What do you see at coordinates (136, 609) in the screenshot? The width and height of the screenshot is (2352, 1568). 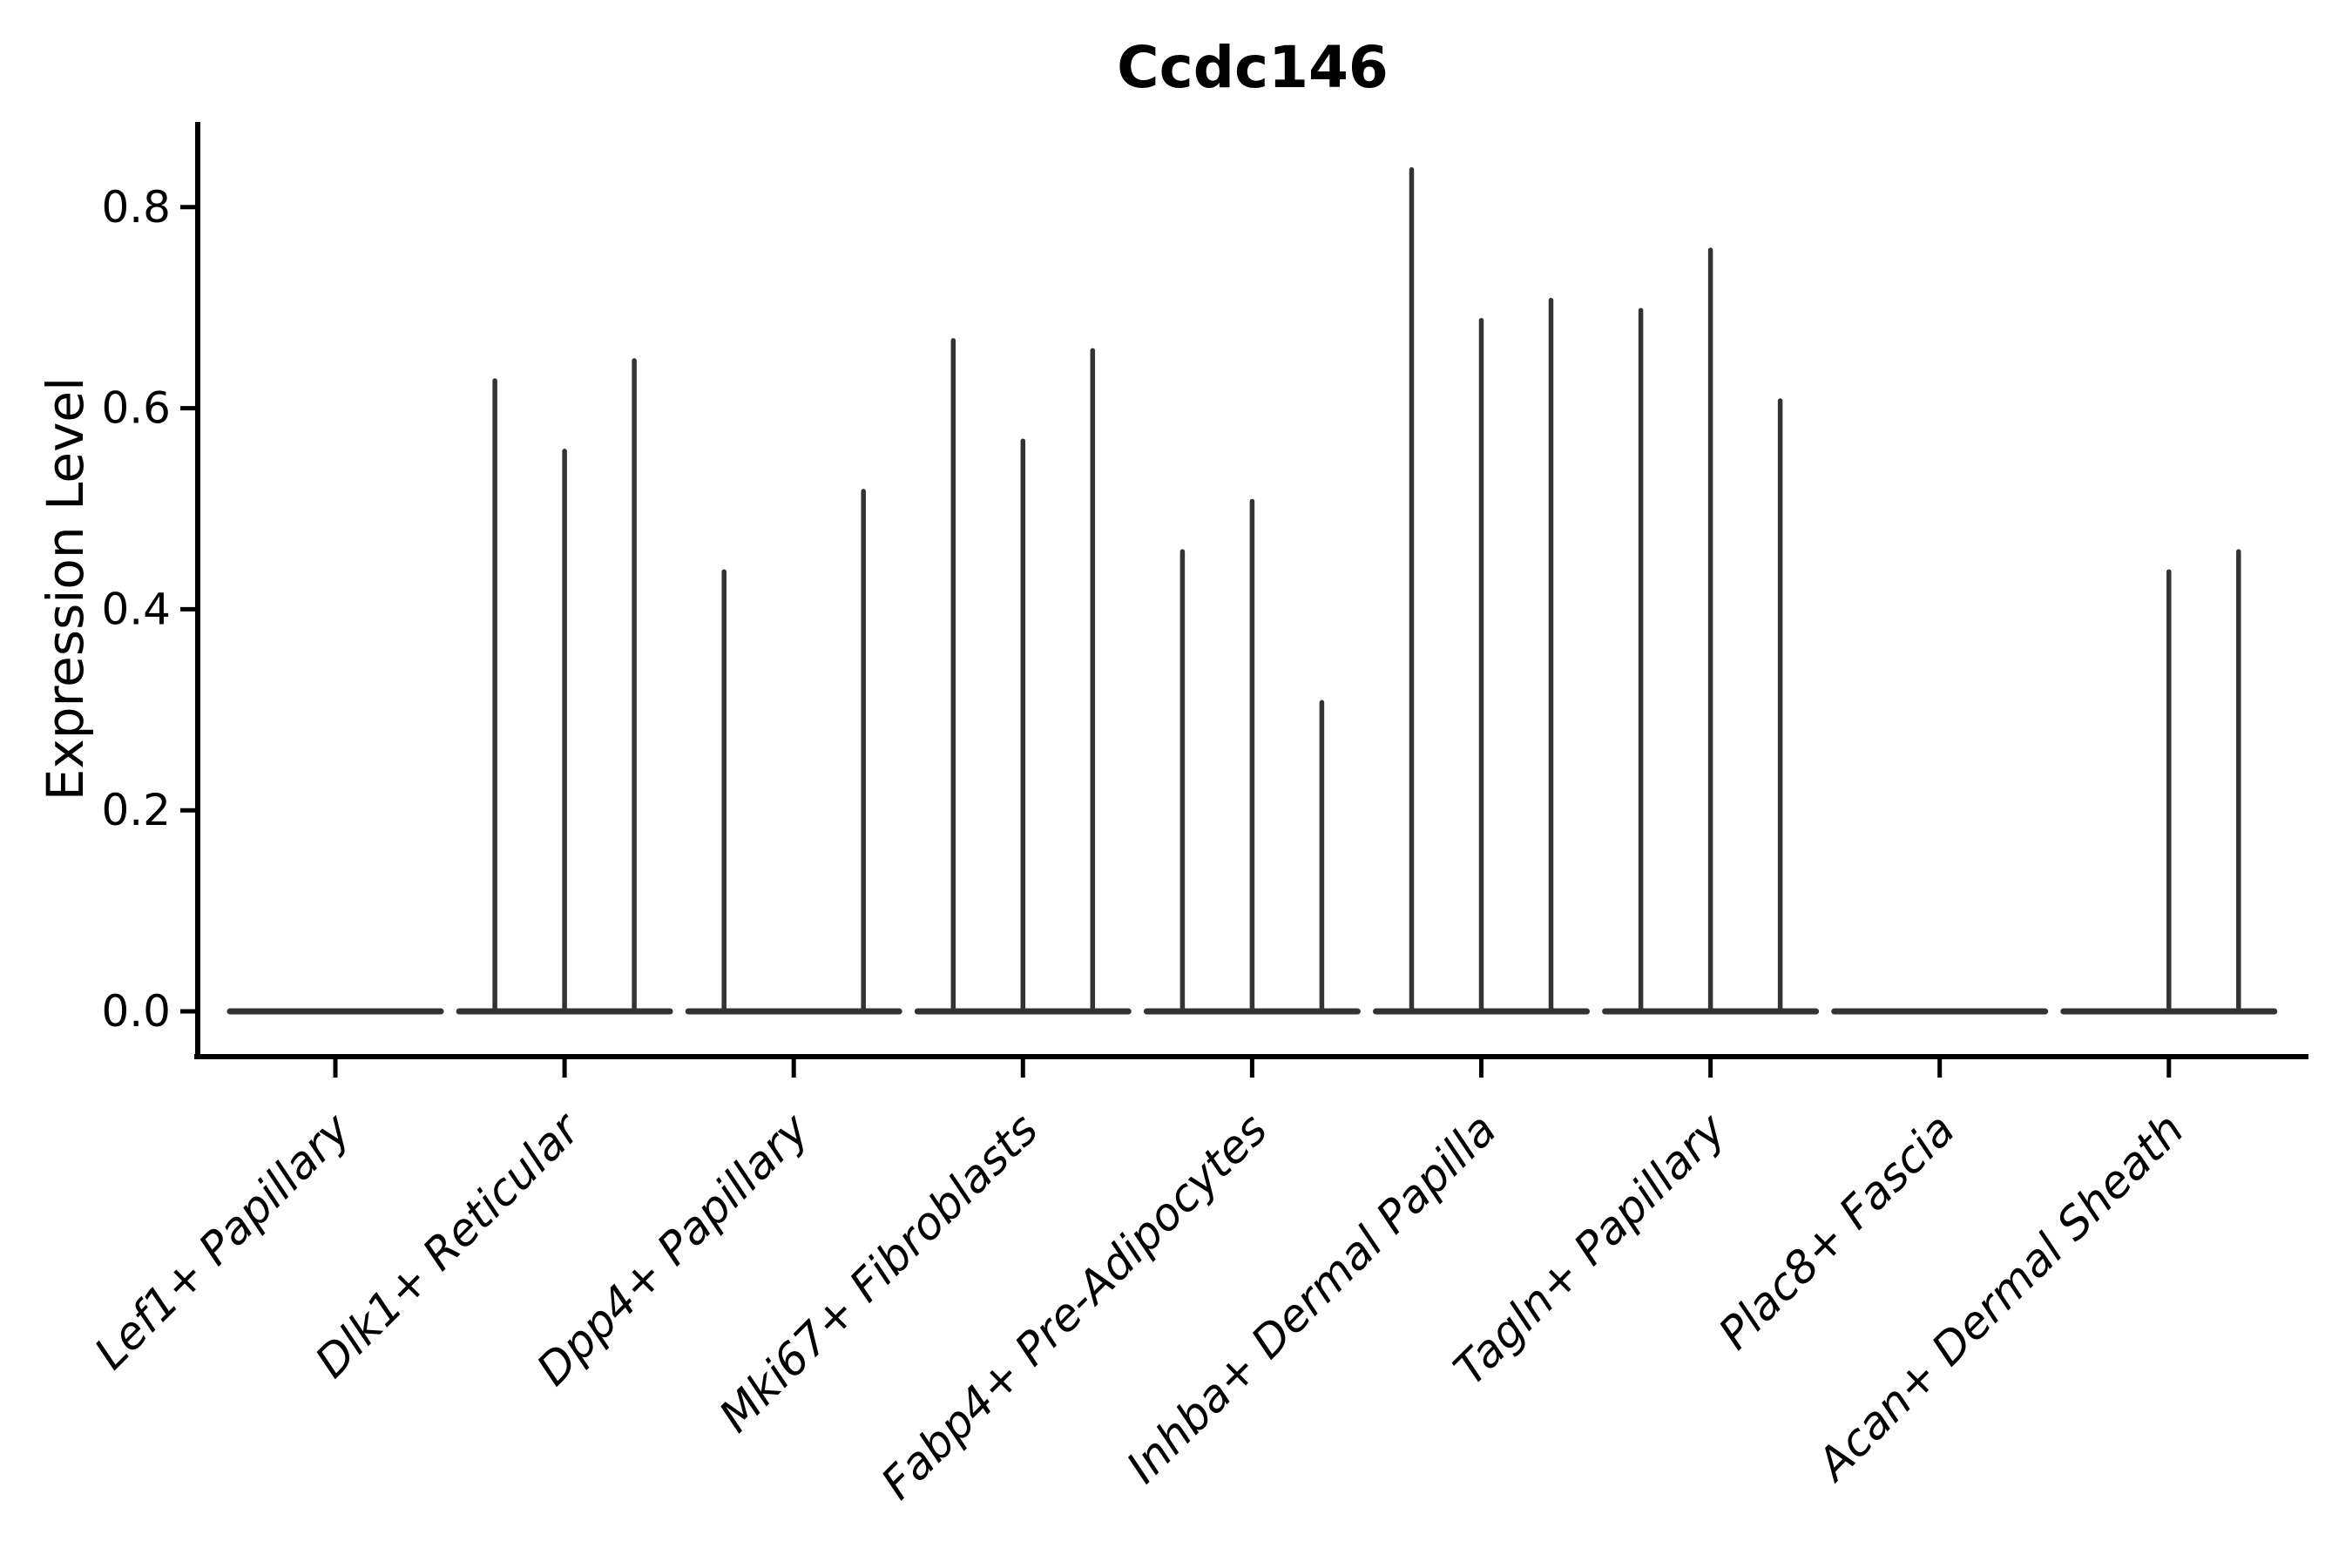 I see `y-tick-label: 0.4` at bounding box center [136, 609].